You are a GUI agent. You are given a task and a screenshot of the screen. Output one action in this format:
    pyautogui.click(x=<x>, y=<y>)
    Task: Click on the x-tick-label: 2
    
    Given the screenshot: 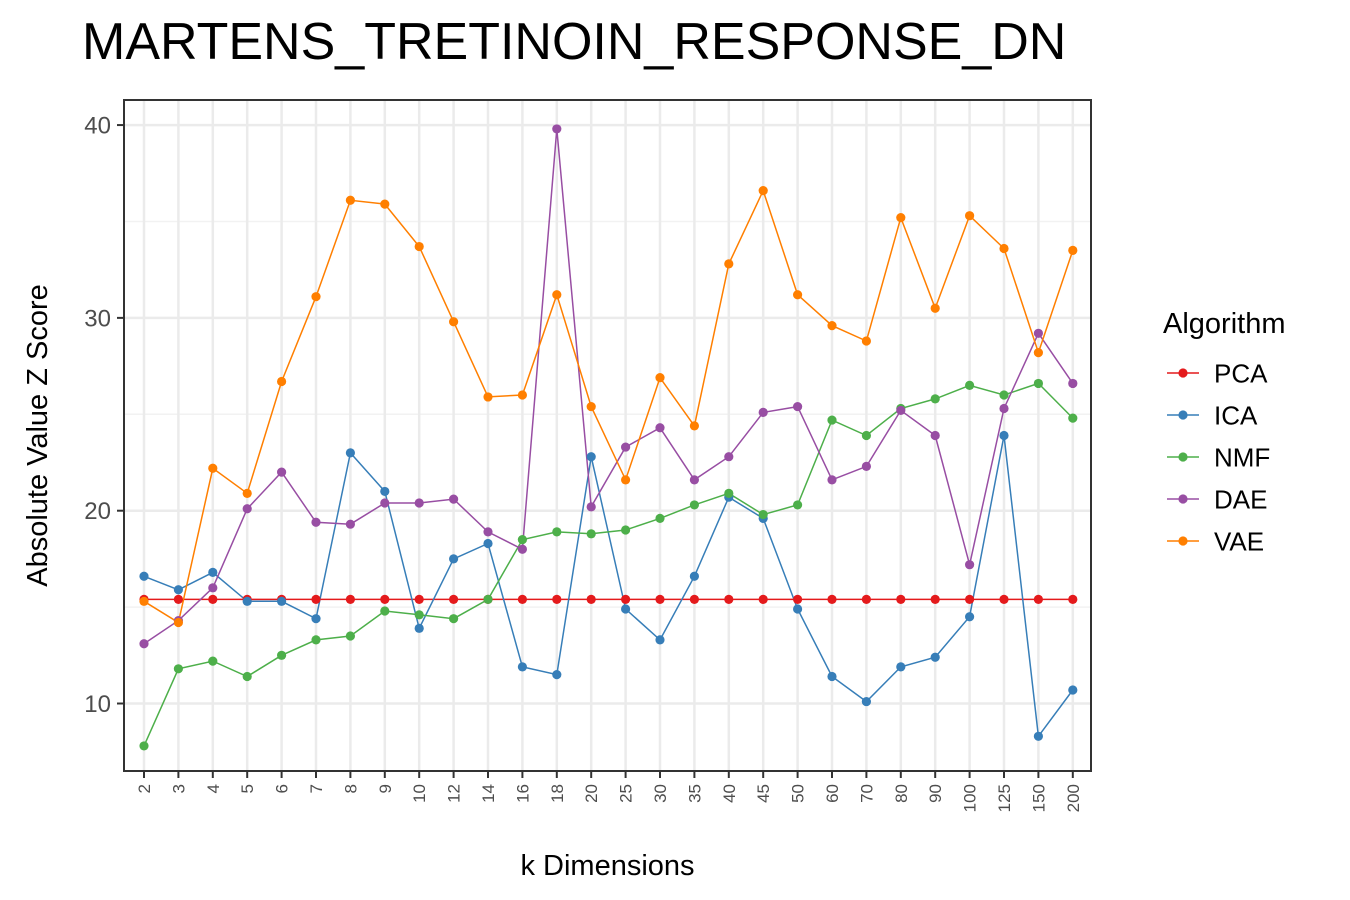 What is the action you would take?
    pyautogui.click(x=144, y=788)
    